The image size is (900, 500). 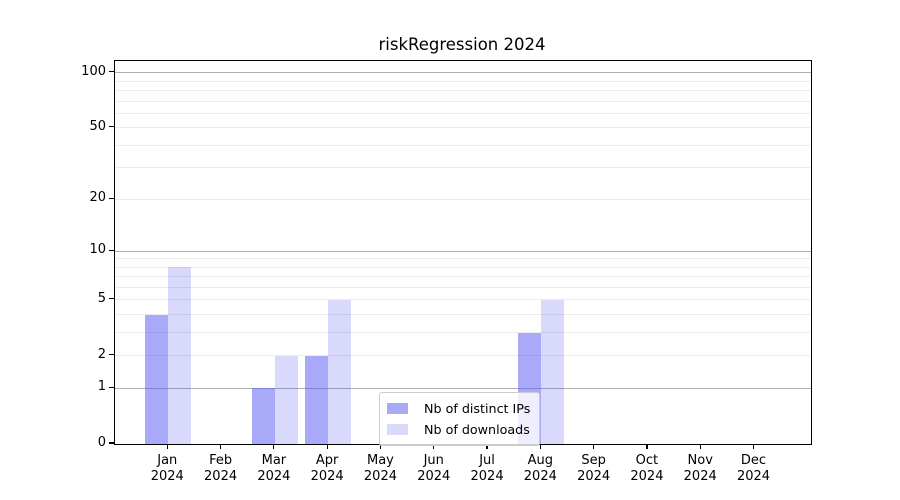 What do you see at coordinates (101, 442) in the screenshot?
I see `y-tick-label-0: 0` at bounding box center [101, 442].